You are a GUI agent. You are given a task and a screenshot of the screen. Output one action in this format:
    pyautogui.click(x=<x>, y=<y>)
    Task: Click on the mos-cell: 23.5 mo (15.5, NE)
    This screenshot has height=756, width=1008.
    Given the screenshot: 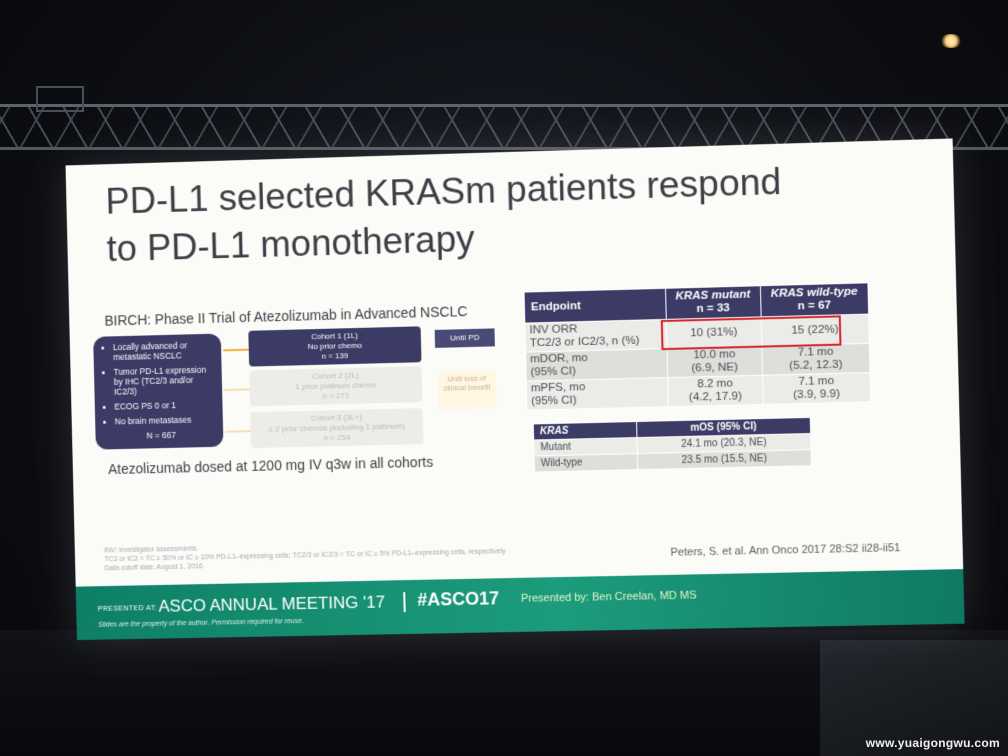 What is the action you would take?
    pyautogui.click(x=724, y=460)
    